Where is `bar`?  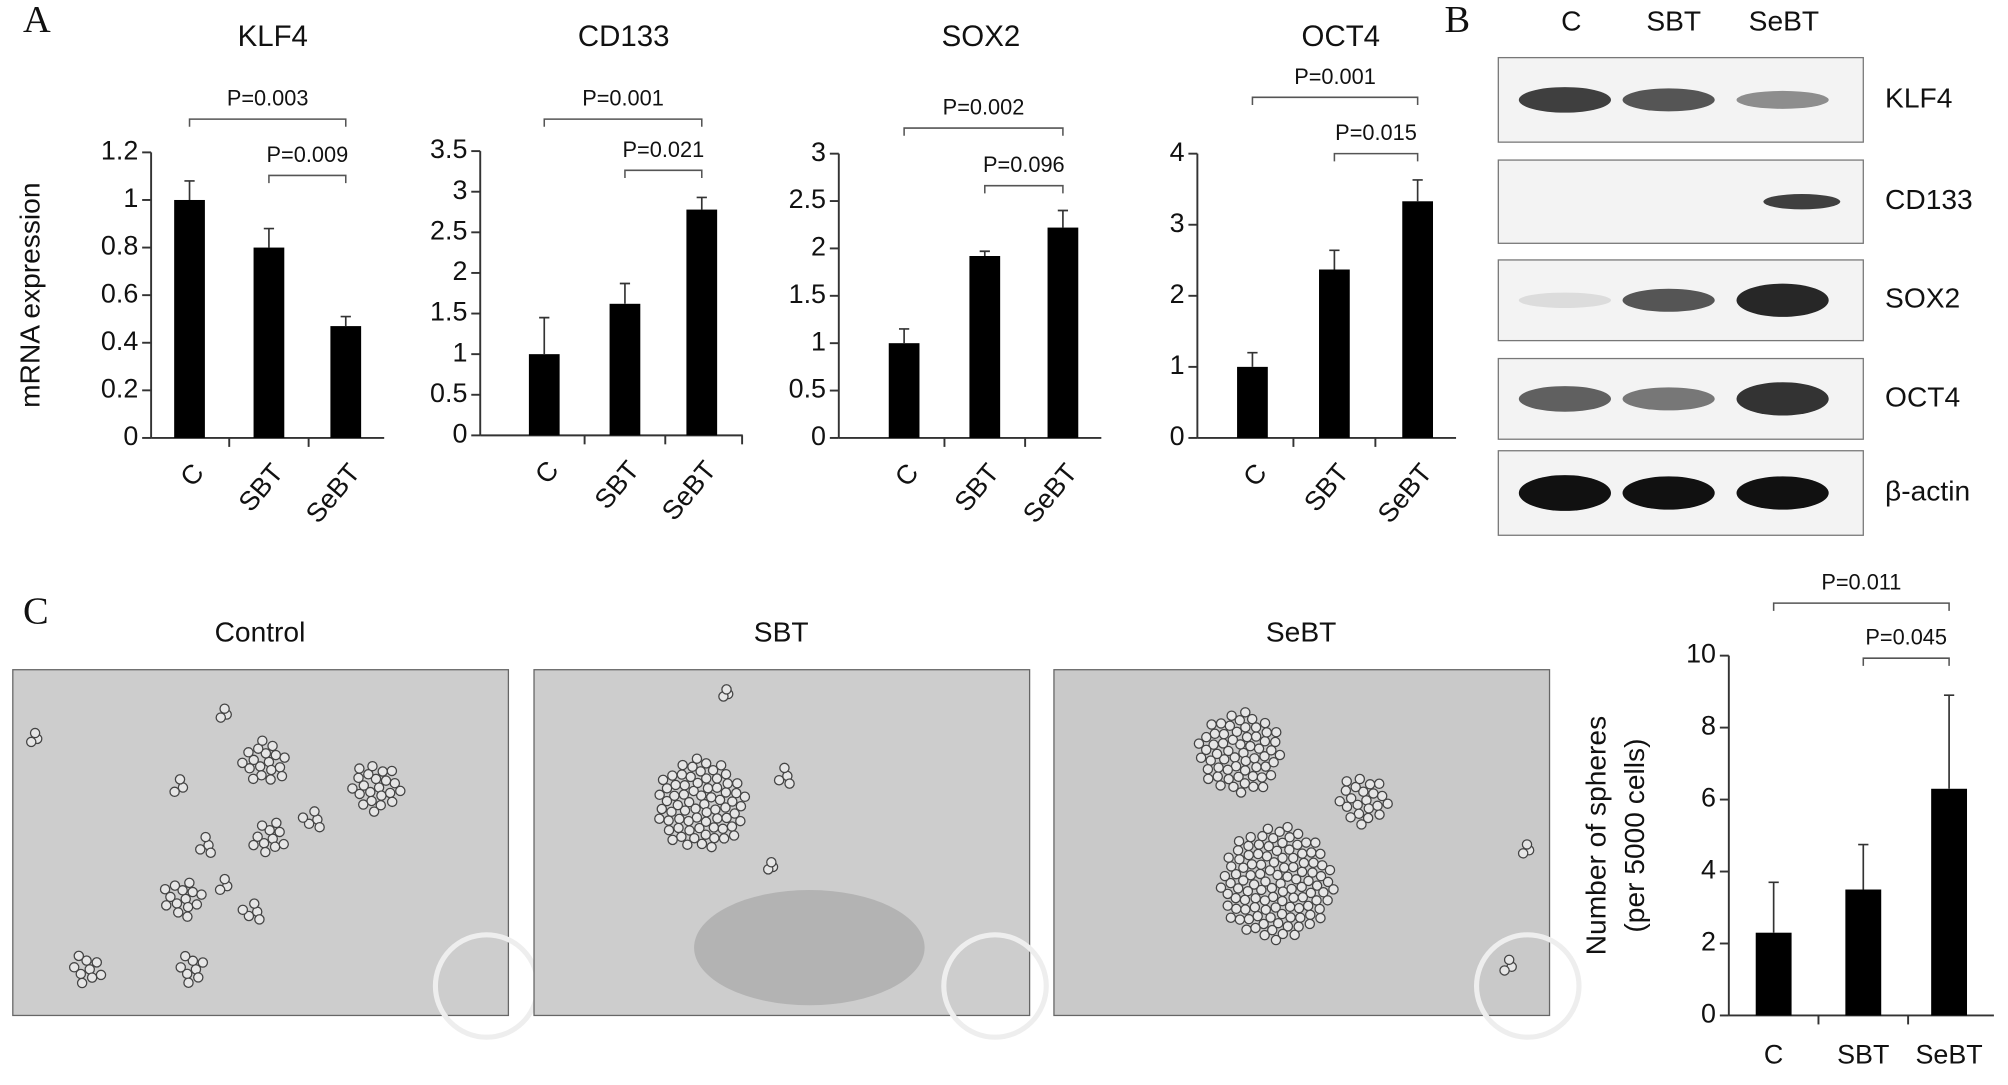 bar is located at coordinates (544, 395).